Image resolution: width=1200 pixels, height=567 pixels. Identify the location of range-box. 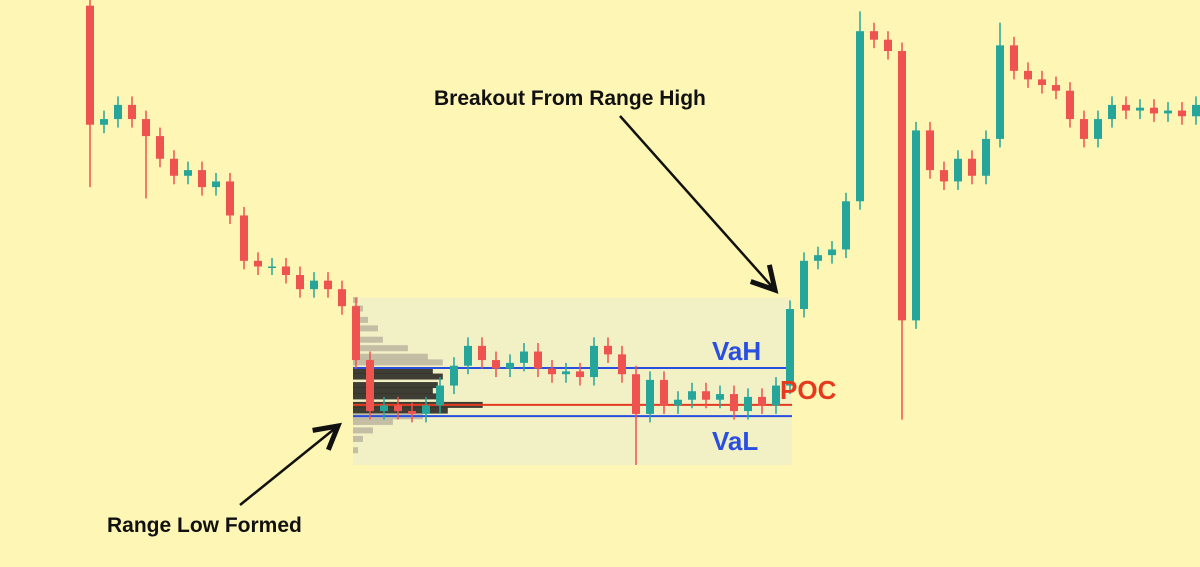
(572, 381).